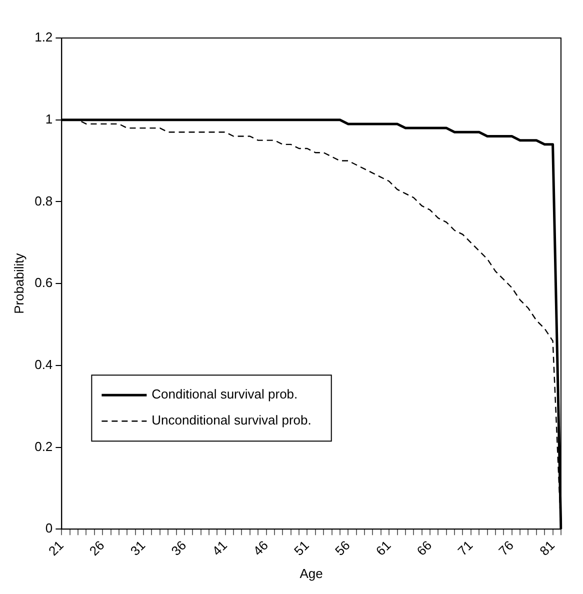 This screenshot has height=594, width=583. Describe the element at coordinates (49, 528) in the screenshot. I see `y-tick-label: 0` at that location.